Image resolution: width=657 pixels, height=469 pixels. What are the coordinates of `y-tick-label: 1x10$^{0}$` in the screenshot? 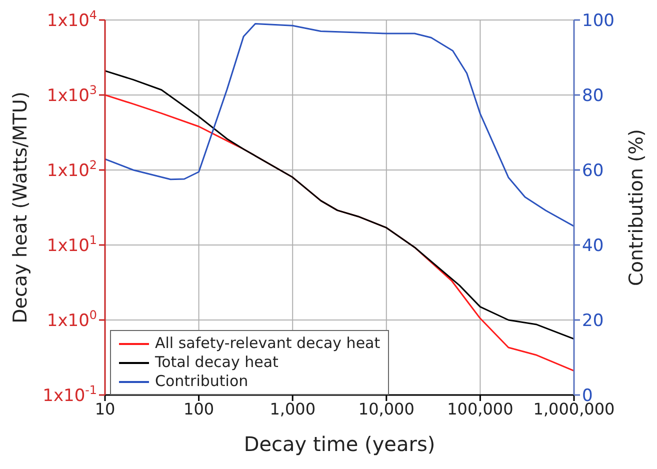 It's located at (71, 319).